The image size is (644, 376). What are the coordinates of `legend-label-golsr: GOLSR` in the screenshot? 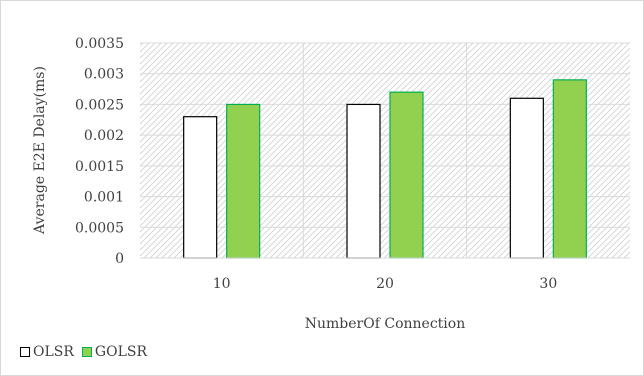 It's located at (120, 352).